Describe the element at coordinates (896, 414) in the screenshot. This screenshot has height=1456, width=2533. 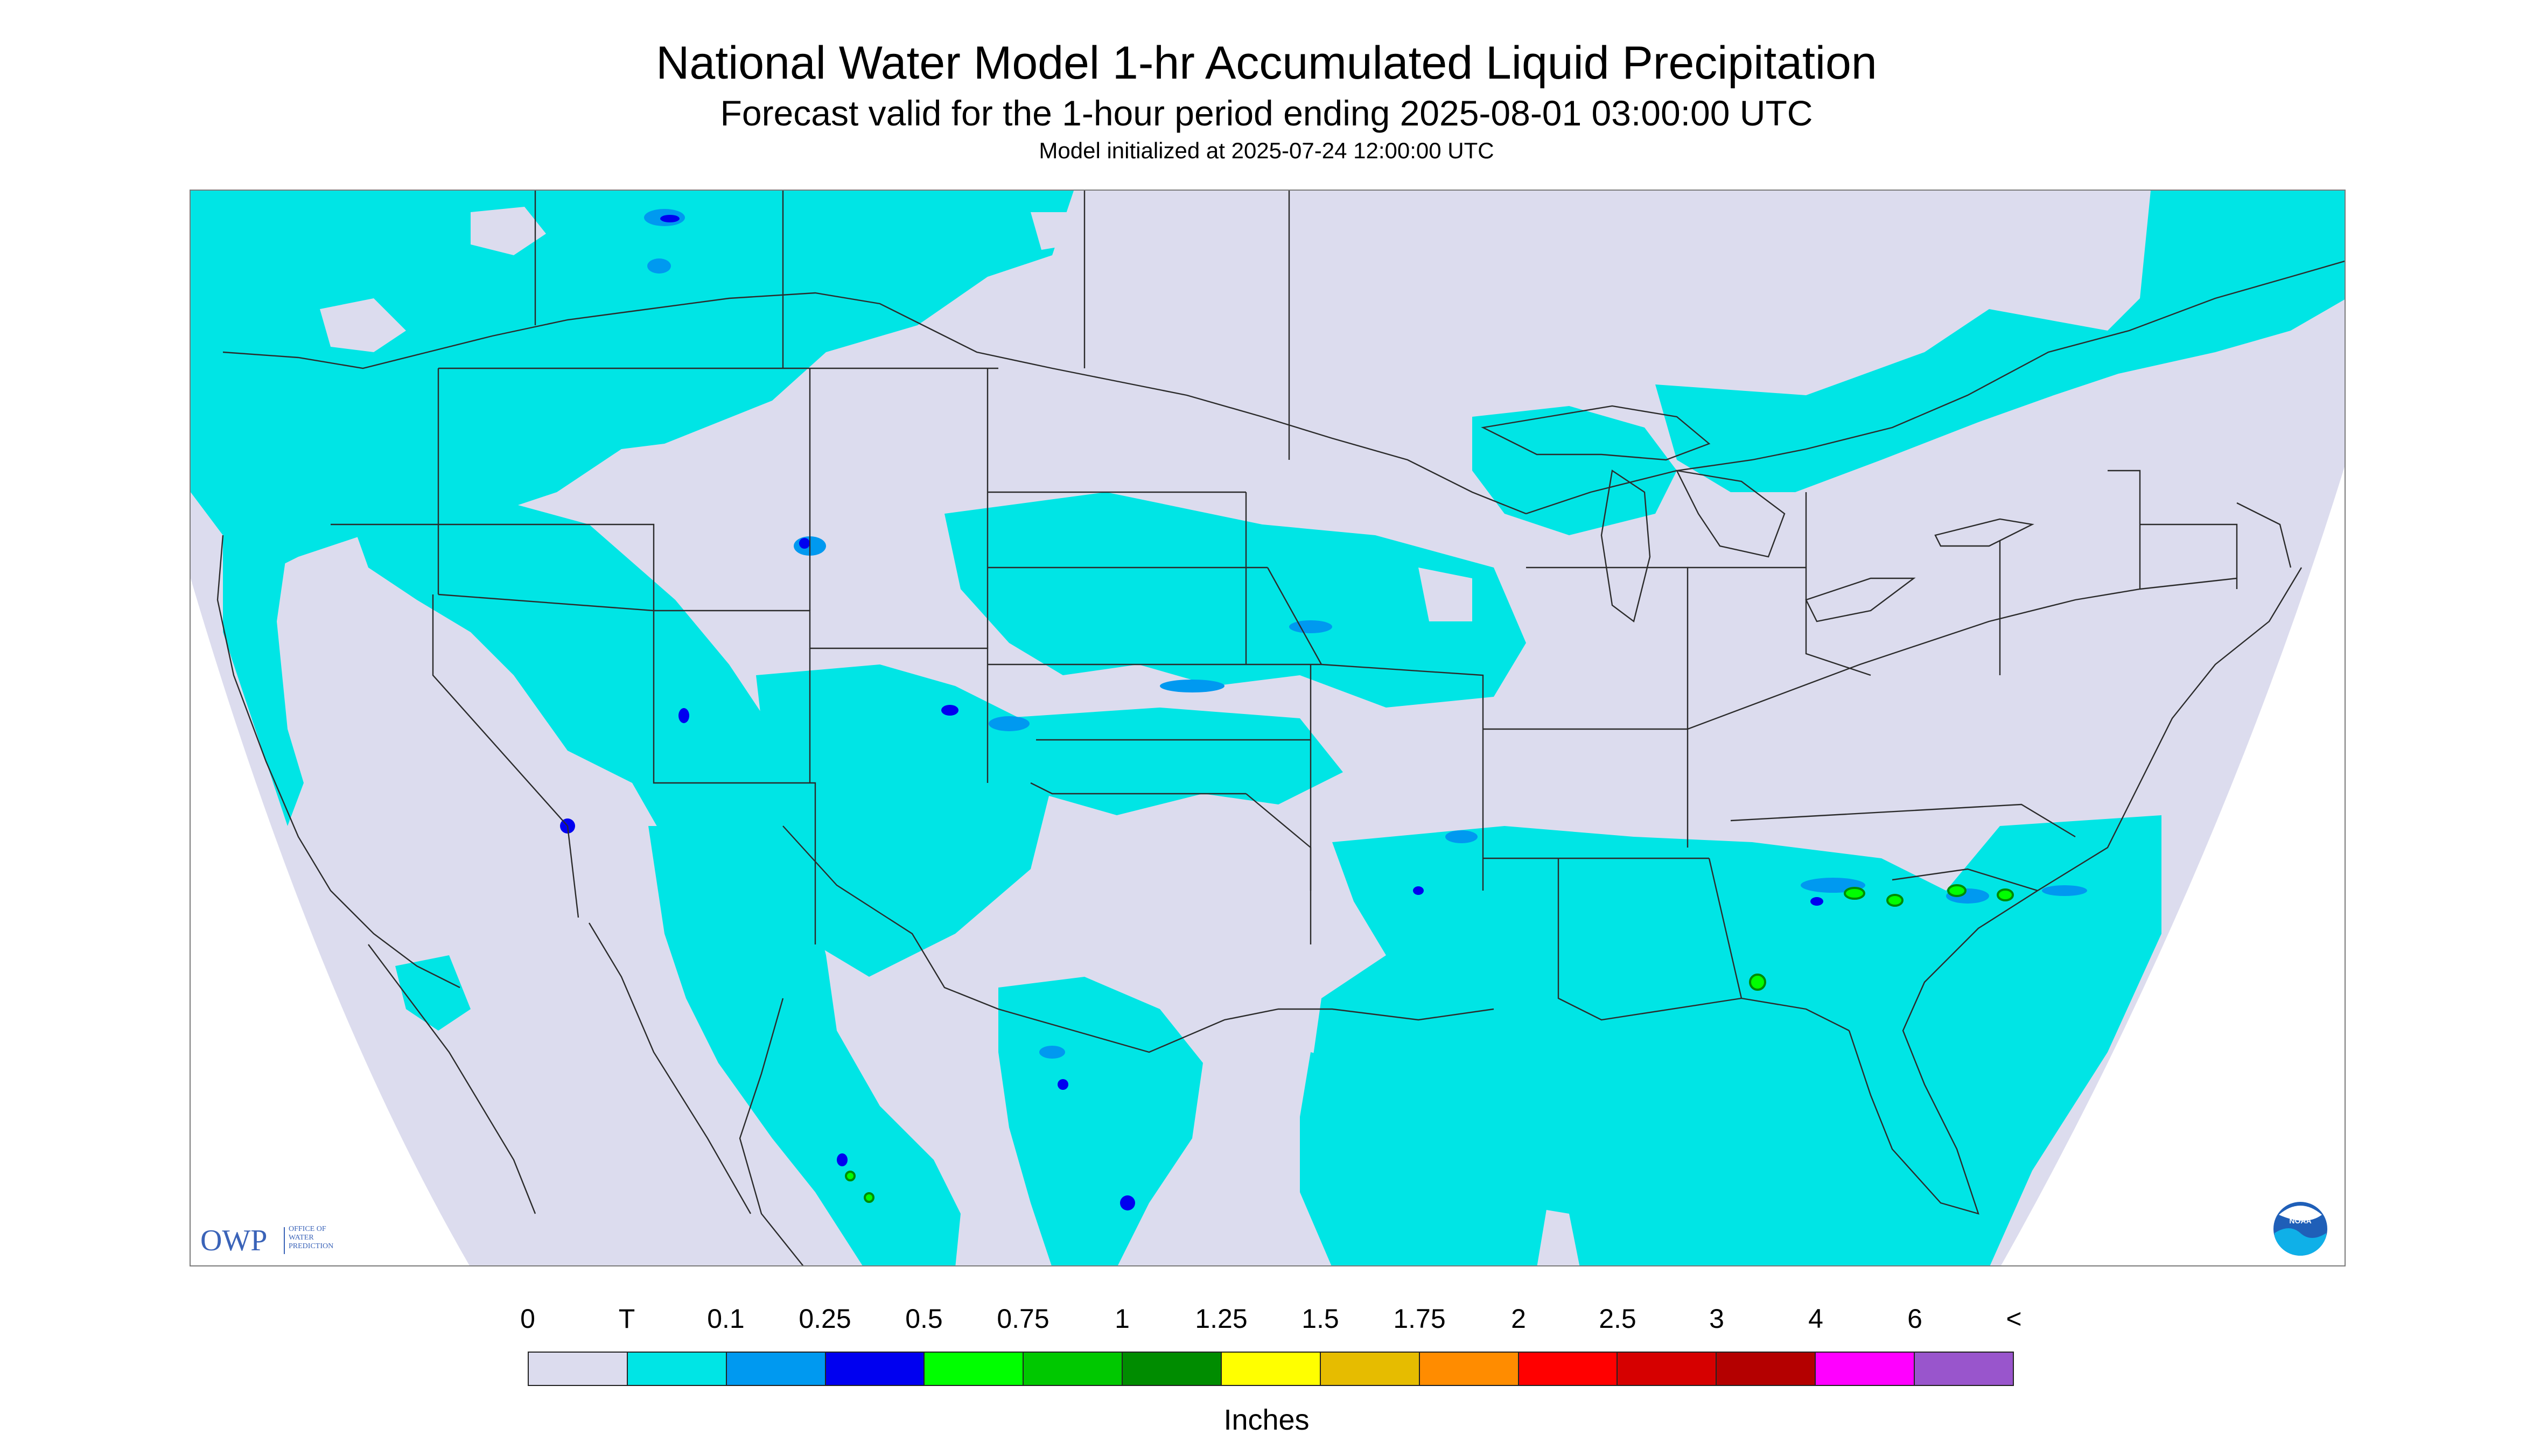
I see `dry-gaps` at that location.